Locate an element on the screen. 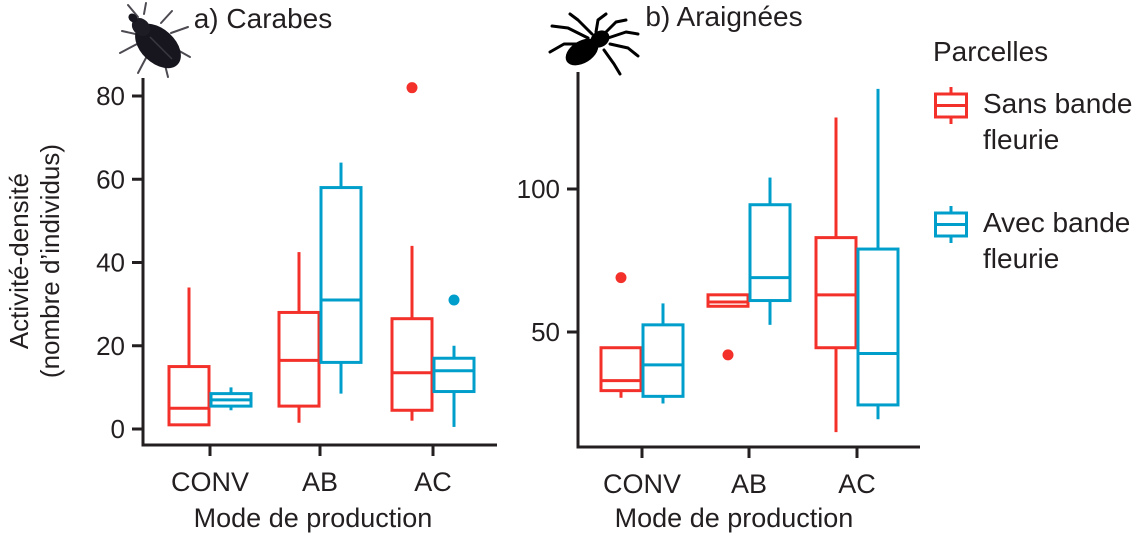  y-tick-label: 80 is located at coordinates (110, 96).